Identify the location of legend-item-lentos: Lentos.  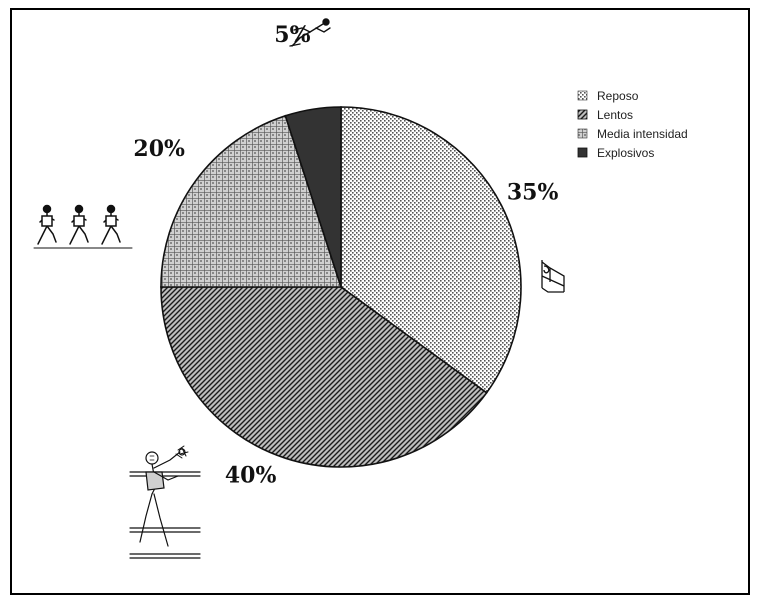
(605, 115).